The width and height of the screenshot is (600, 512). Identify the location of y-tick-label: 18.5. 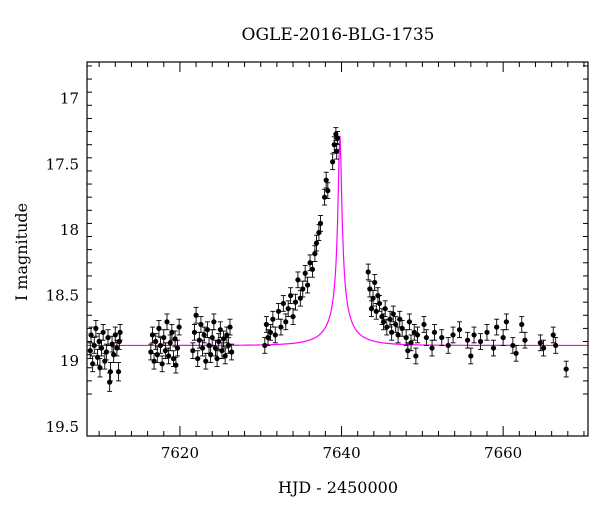
(62, 296).